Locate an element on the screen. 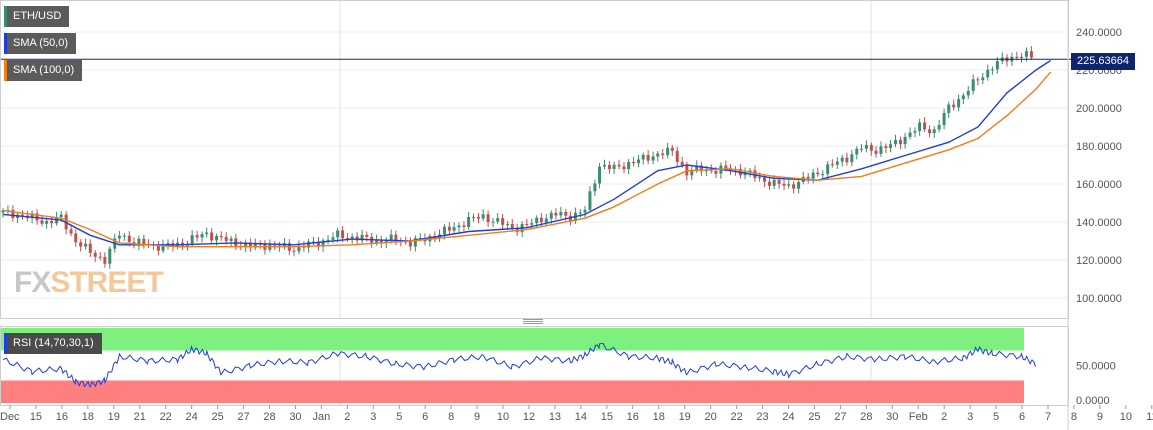 Image resolution: width=1153 pixels, height=430 pixels. x-tick-label: 10 is located at coordinates (1126, 417).